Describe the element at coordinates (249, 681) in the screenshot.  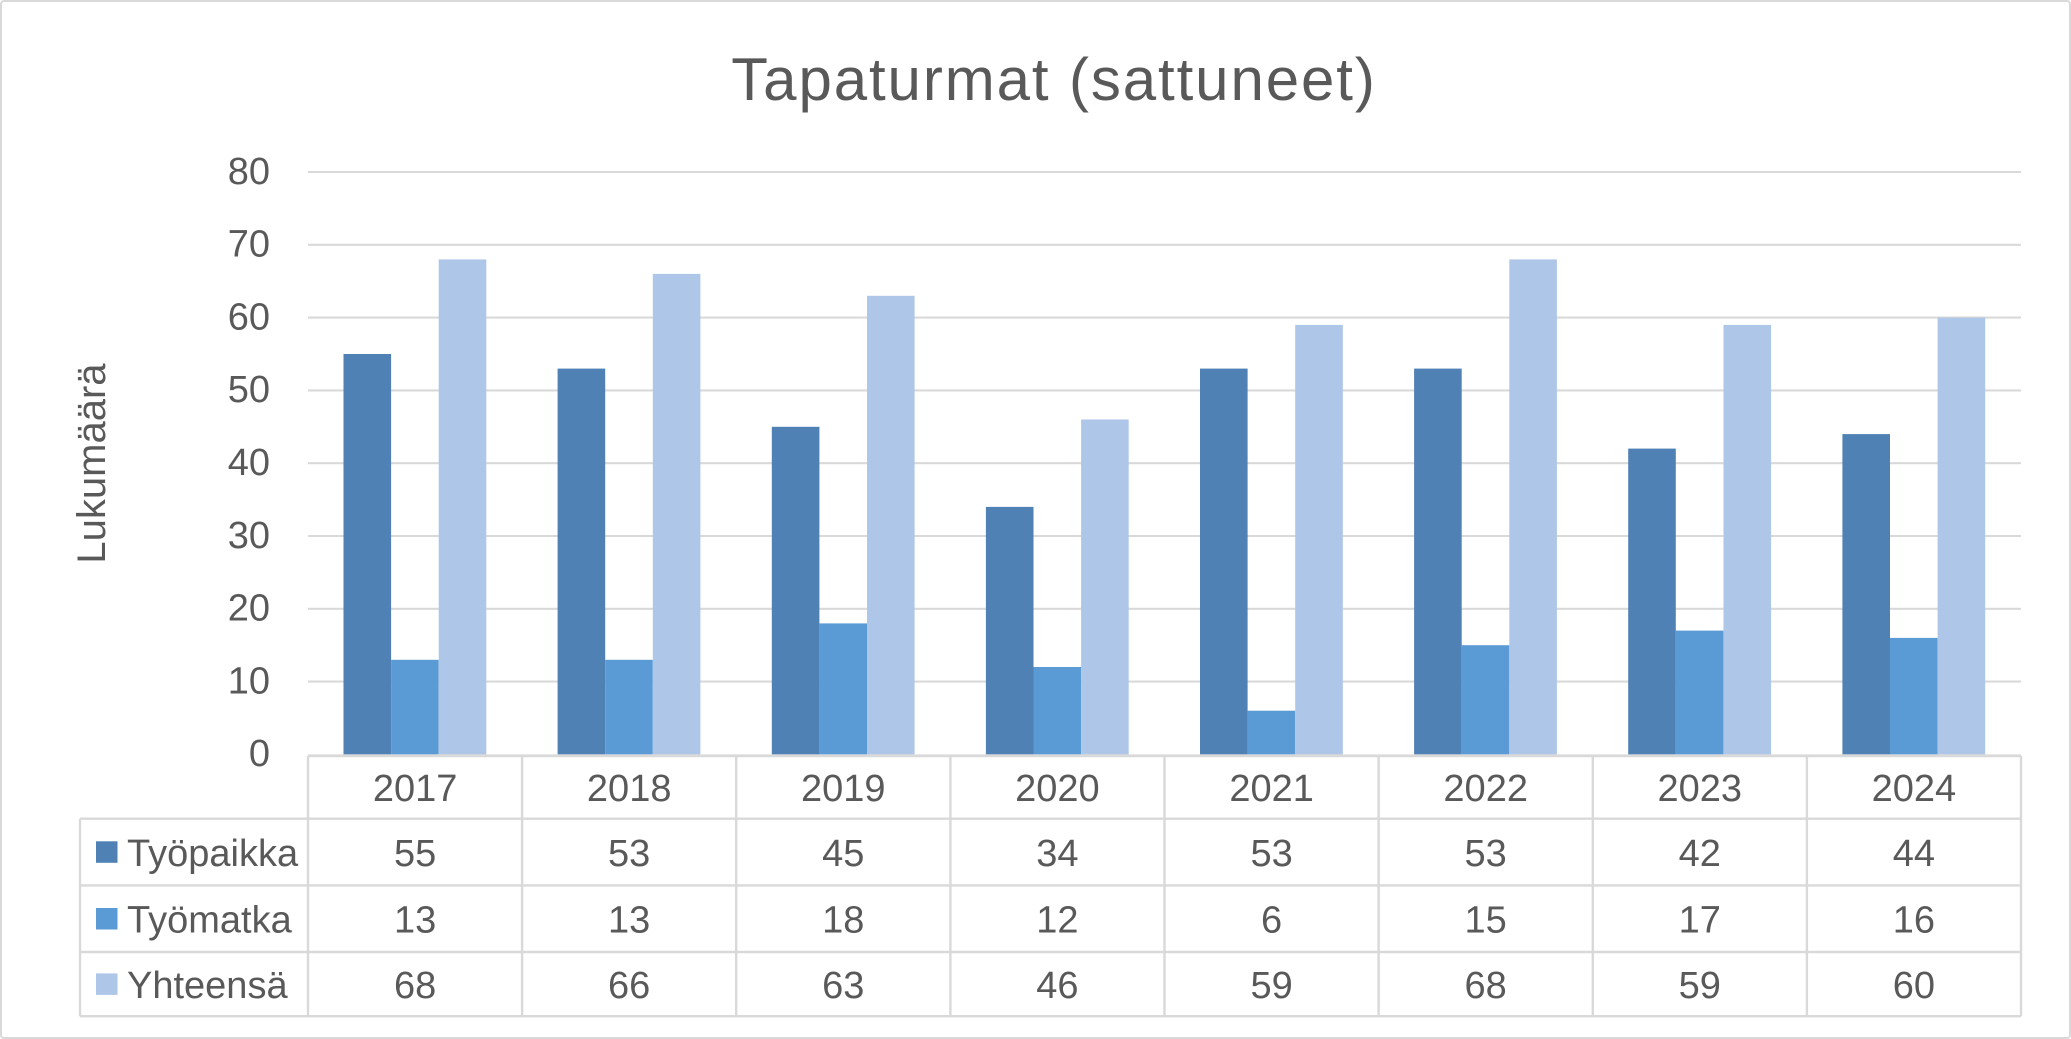
I see `svg-text: 10` at that location.